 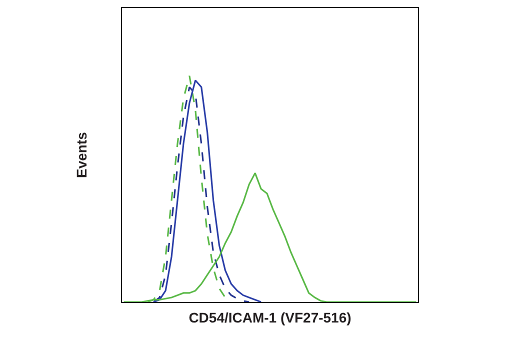 I want to click on x-axis-title: CD54/ICAM-1 (VF27-516), so click(x=270, y=318).